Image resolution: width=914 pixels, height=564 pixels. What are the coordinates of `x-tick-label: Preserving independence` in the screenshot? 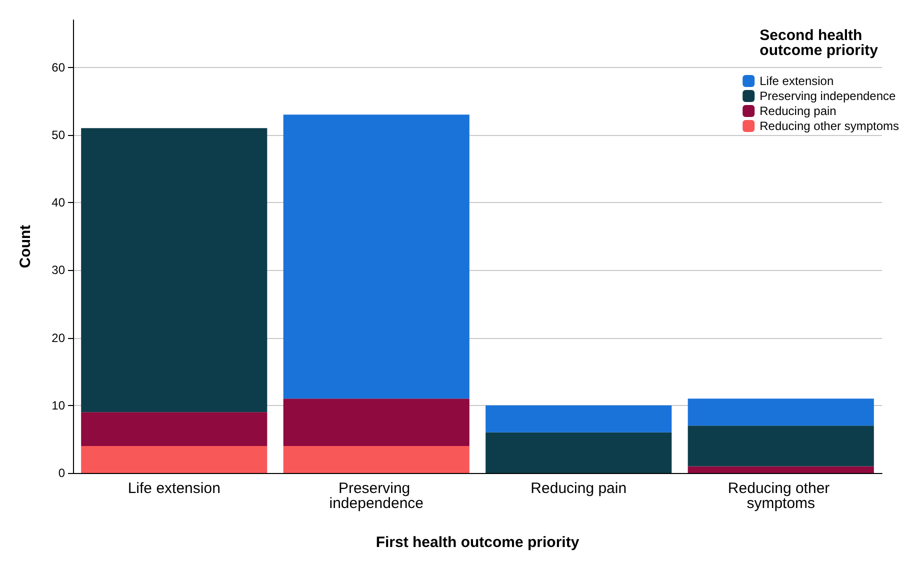 It's located at (376, 496).